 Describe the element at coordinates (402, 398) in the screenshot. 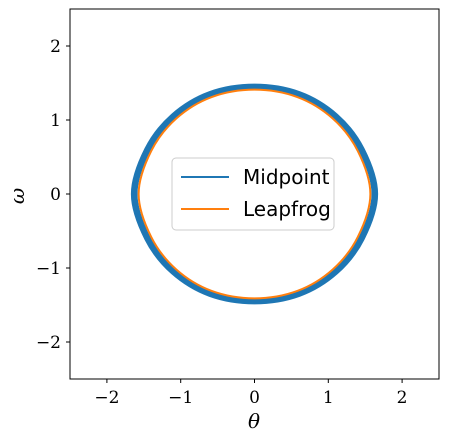

I see `x-tick-label: 2` at that location.